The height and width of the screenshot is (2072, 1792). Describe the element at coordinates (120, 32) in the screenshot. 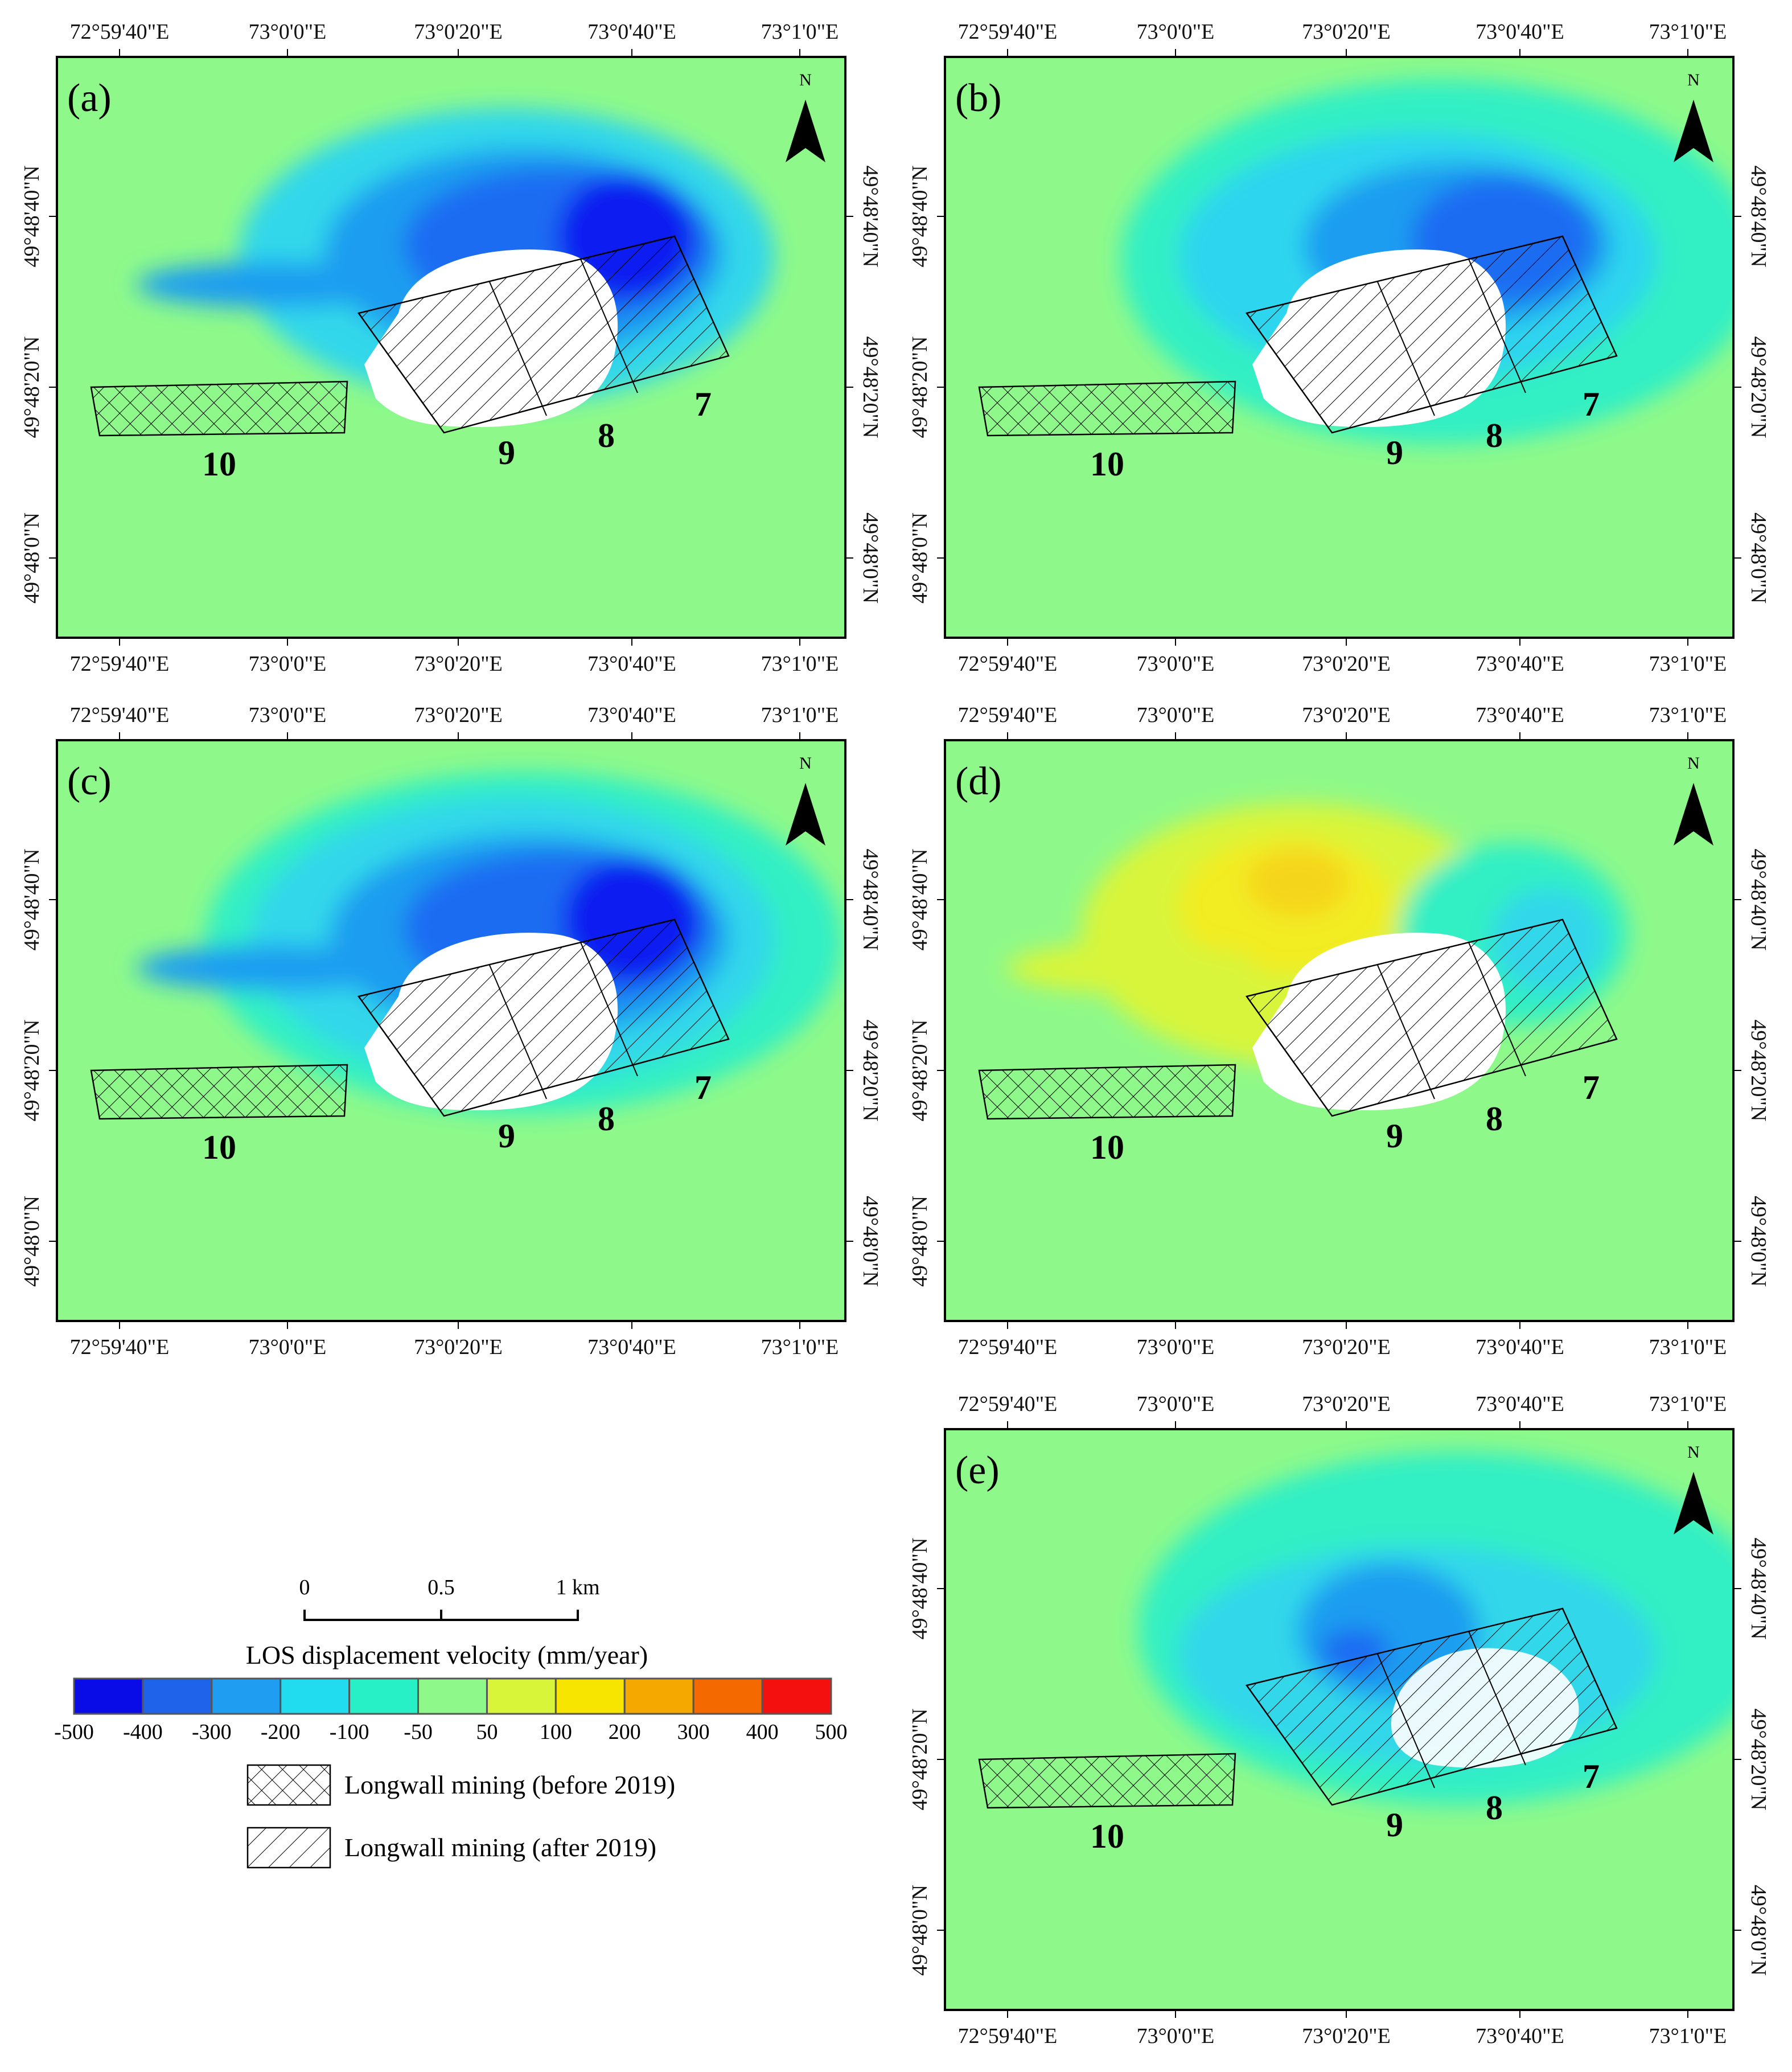

I see `lon-tick-label-top: 72°59'40"E` at that location.